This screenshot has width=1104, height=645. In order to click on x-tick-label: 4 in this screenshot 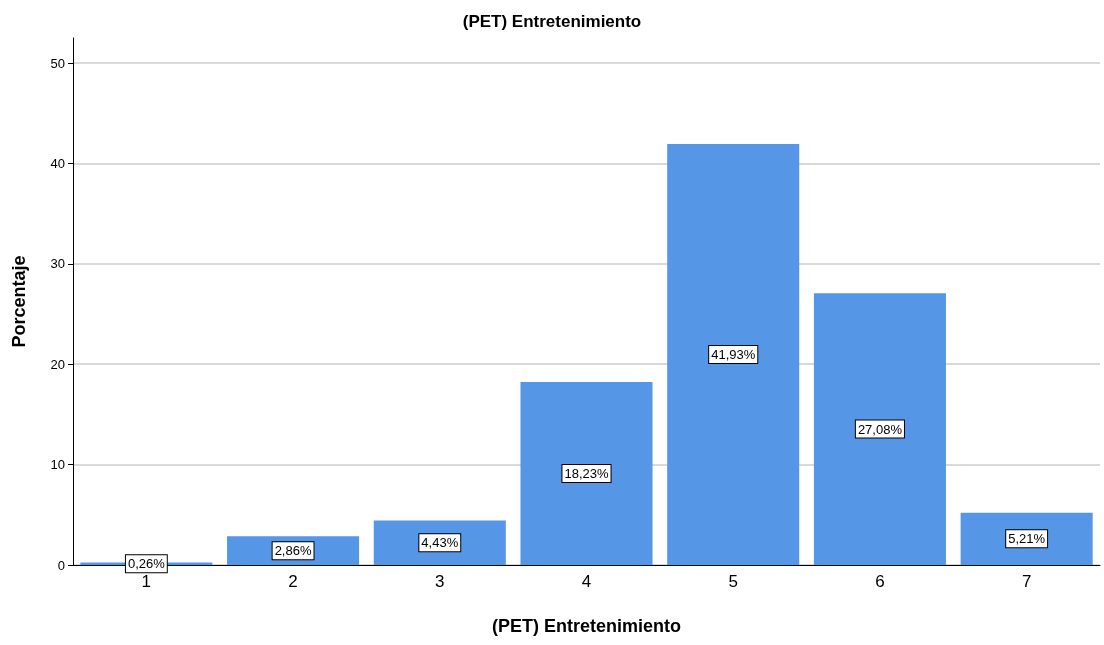, I will do `click(586, 581)`.